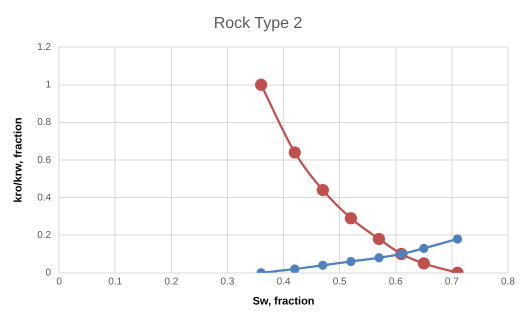 Image resolution: width=530 pixels, height=316 pixels. What do you see at coordinates (44, 198) in the screenshot?
I see `y-tick-label: 0.4` at bounding box center [44, 198].